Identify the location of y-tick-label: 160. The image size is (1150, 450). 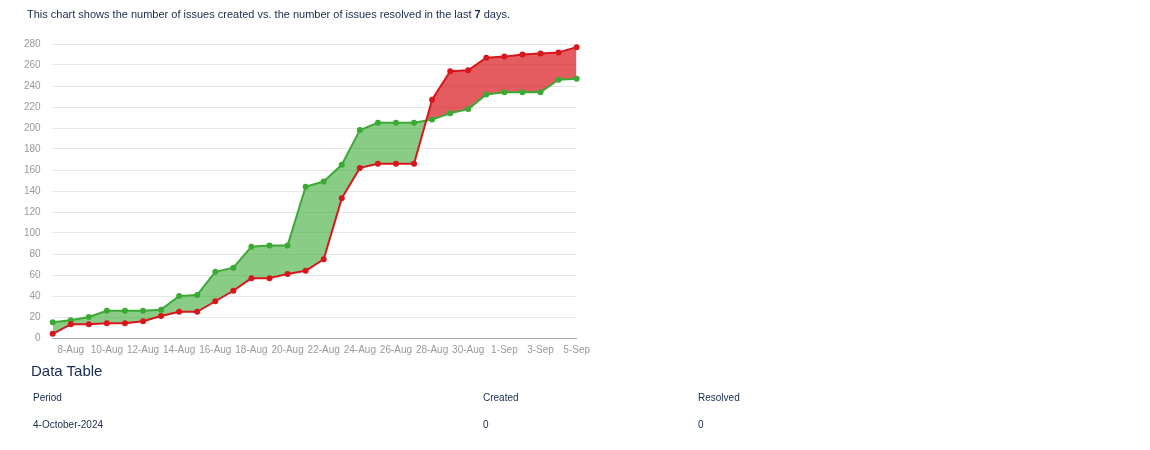
(33, 169).